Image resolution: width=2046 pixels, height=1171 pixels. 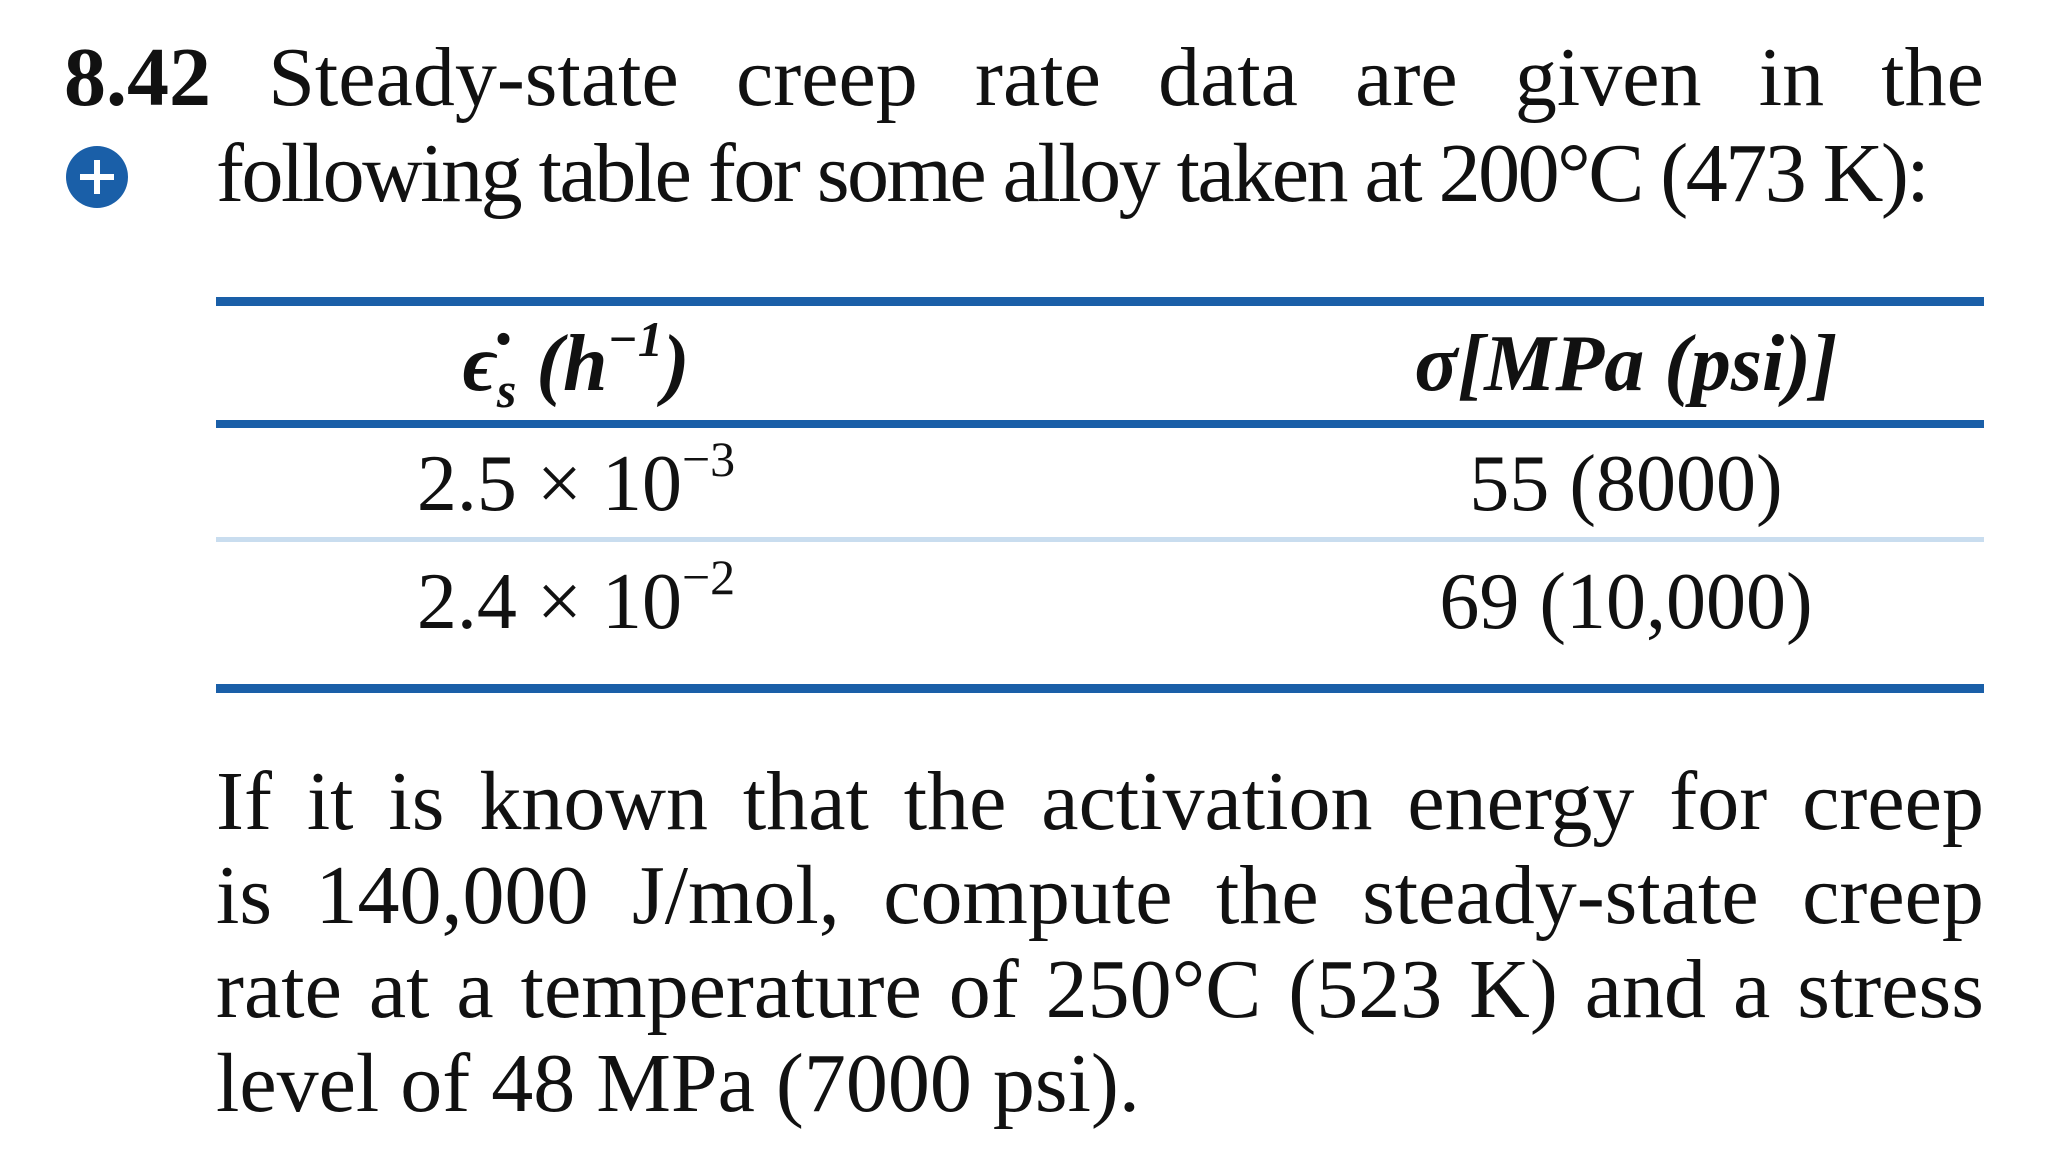 I want to click on intro-word: creep, so click(x=826, y=77).